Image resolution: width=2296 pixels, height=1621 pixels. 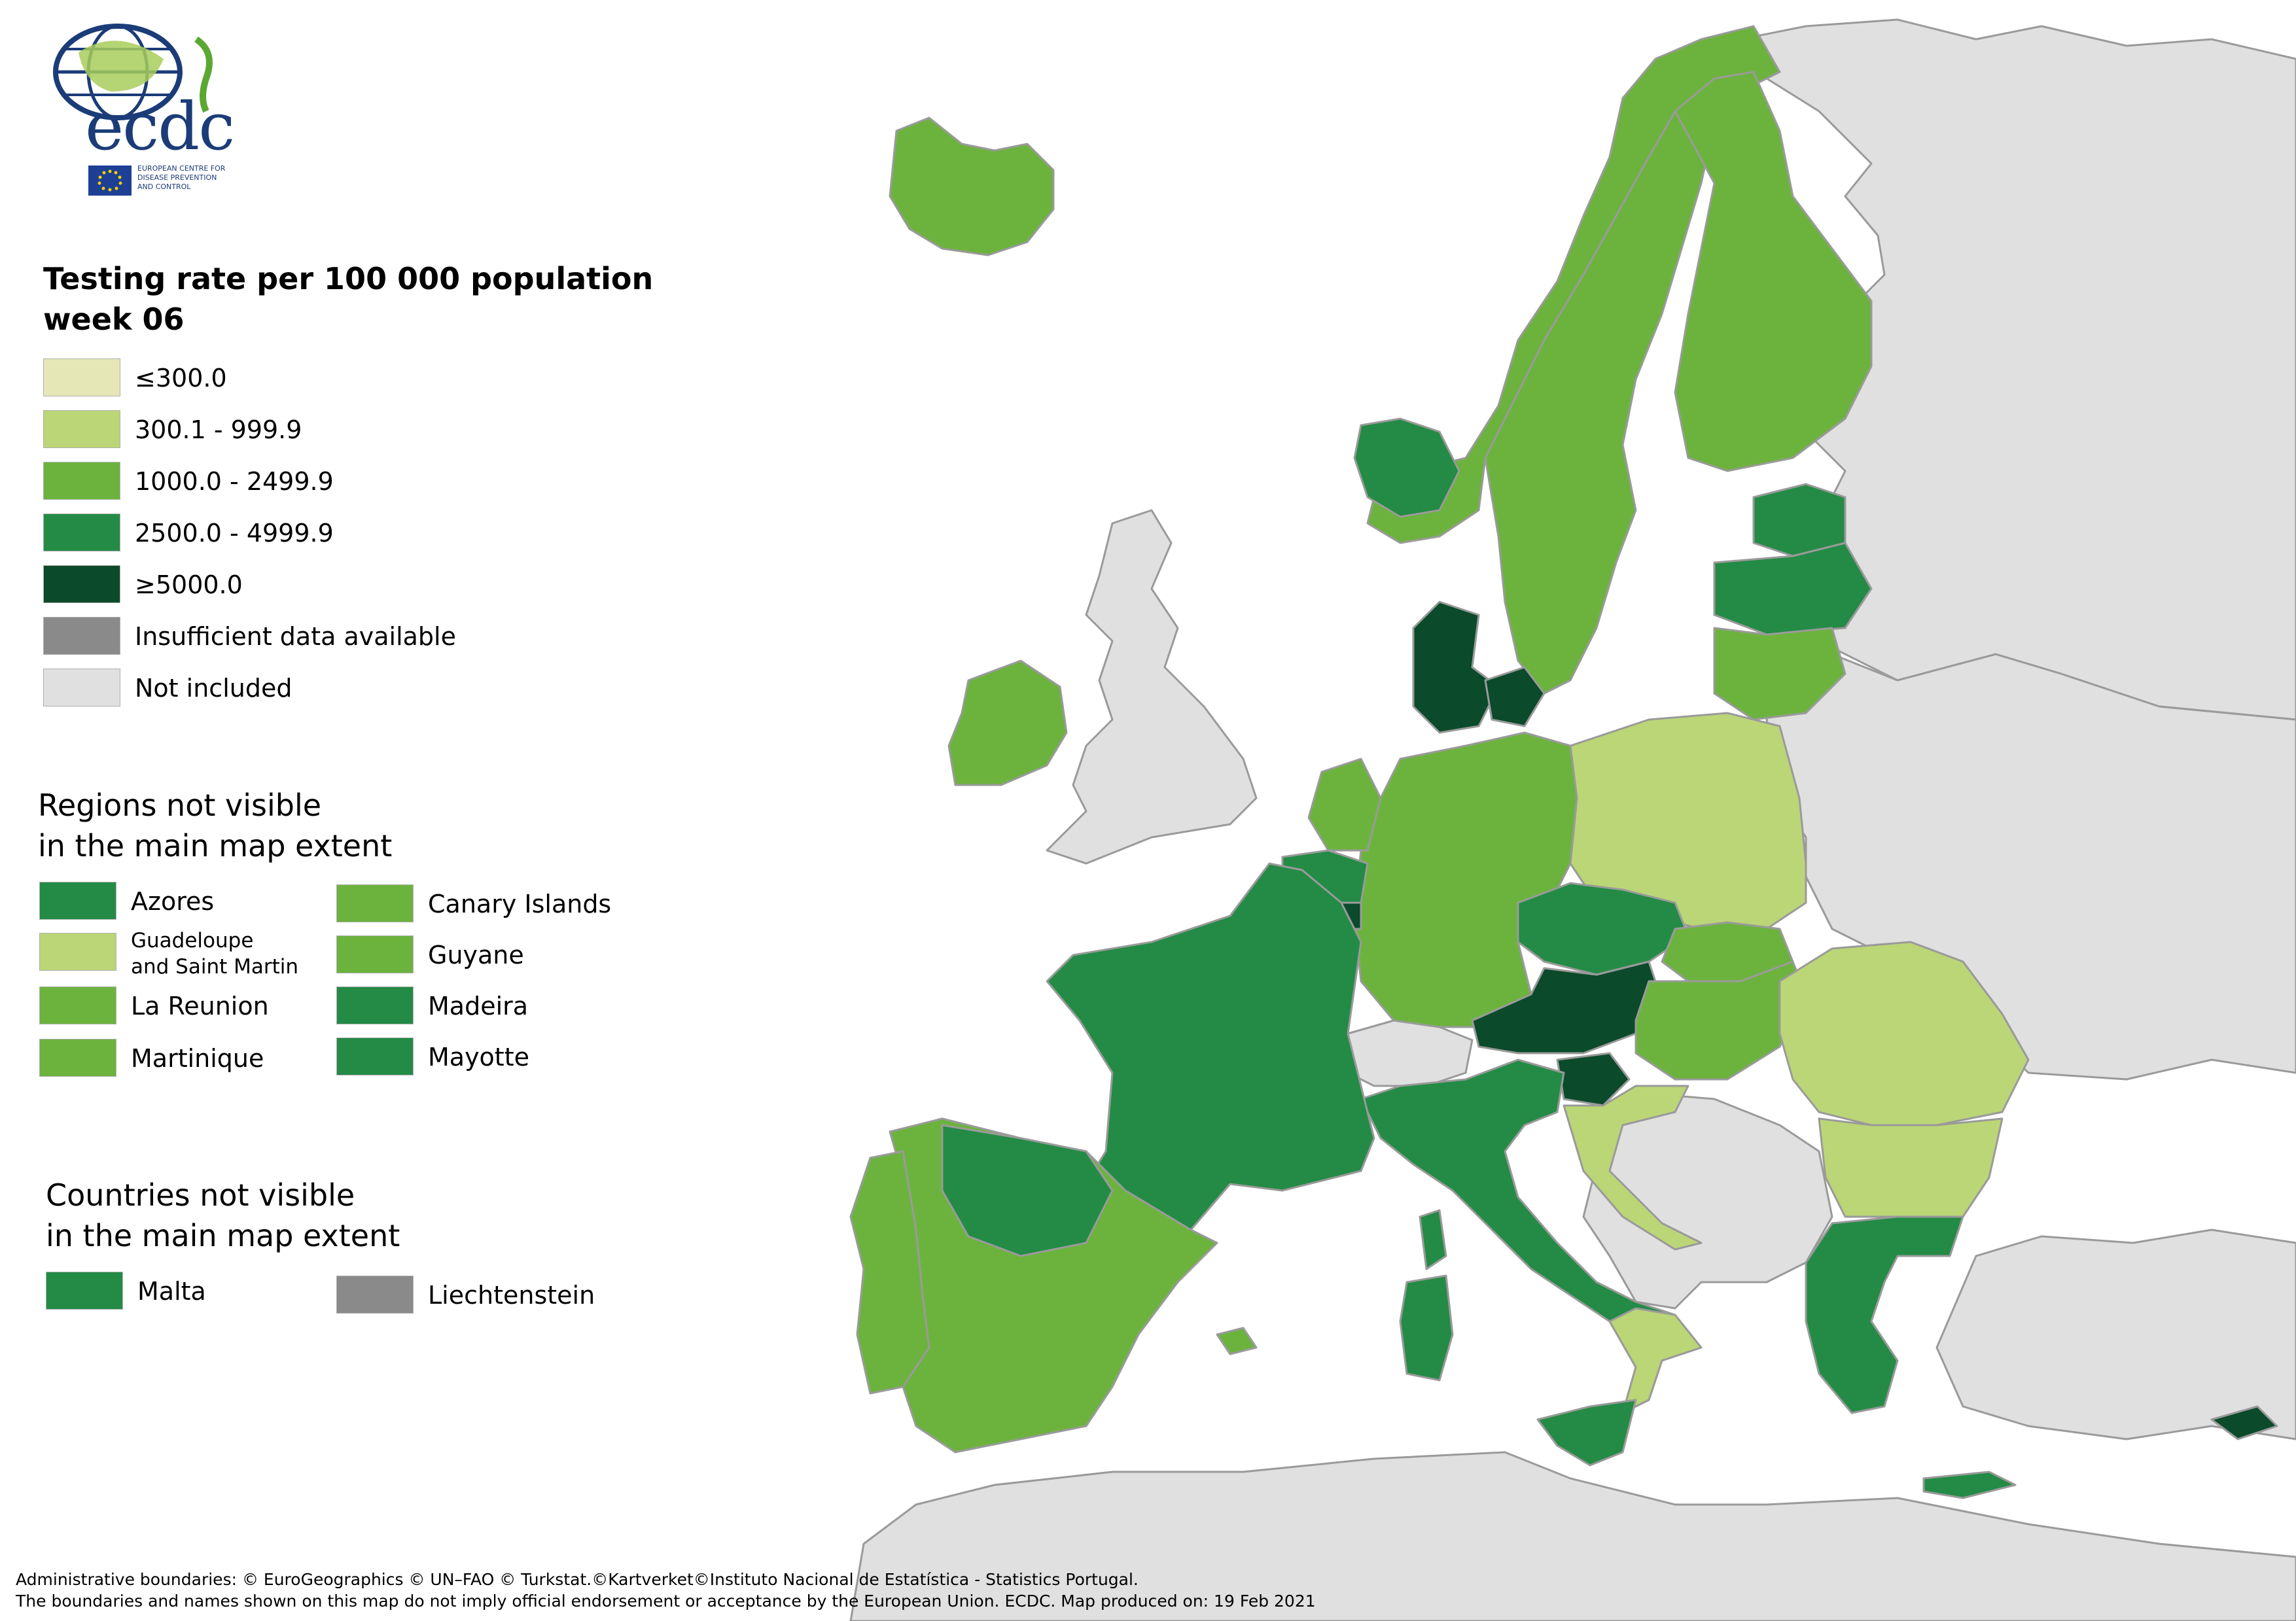 What do you see at coordinates (1407, 467) in the screenshot?
I see `map-norway-west` at bounding box center [1407, 467].